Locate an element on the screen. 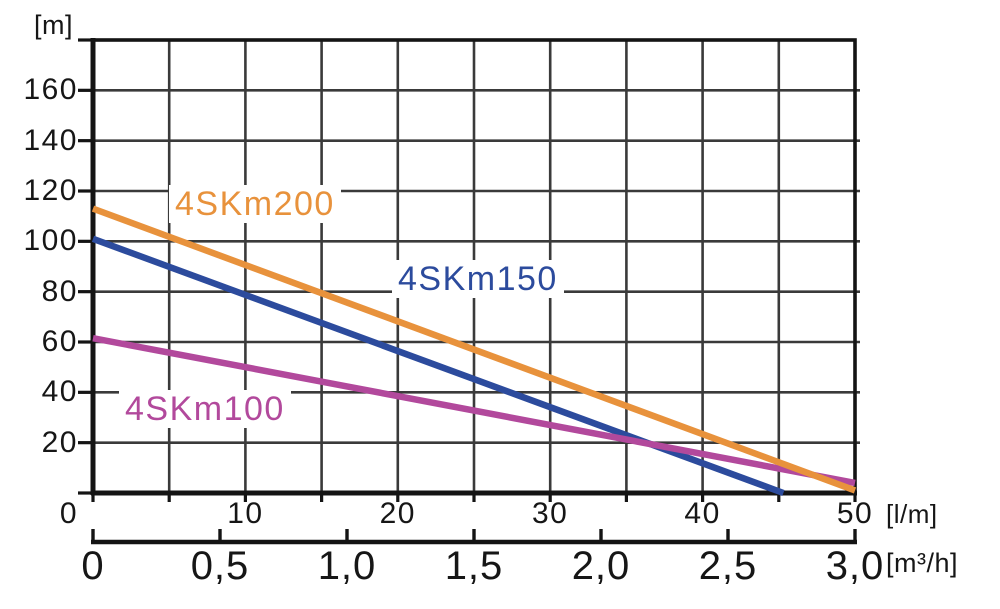 This screenshot has height=609, width=1000. x2-tick-label: 0,5 is located at coordinates (220, 566).